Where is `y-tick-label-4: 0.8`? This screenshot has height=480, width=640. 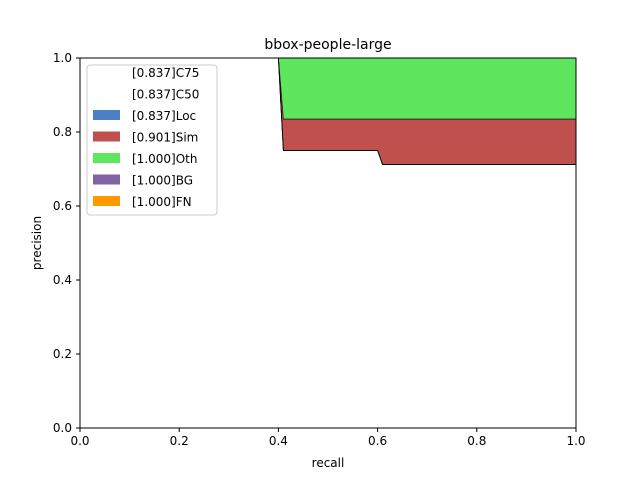
y-tick-label-4: 0.8 is located at coordinates (62, 132).